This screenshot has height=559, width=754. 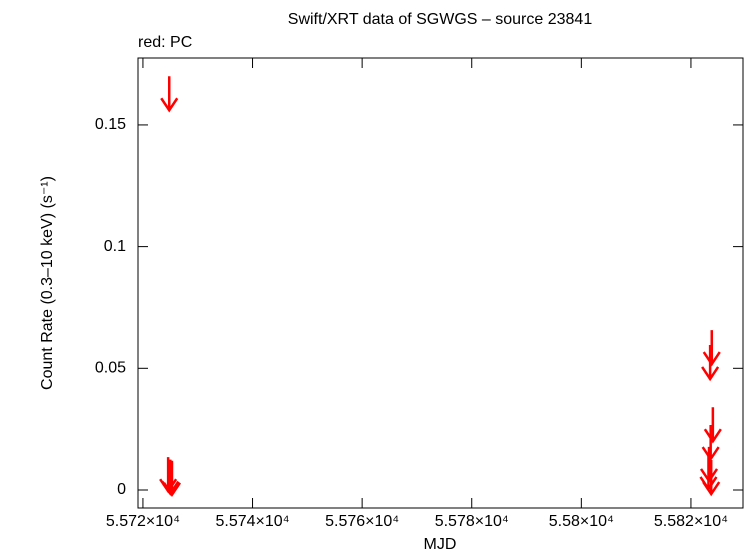 What do you see at coordinates (691, 521) in the screenshot?
I see `x-tick-label: 5.582×10⁴` at bounding box center [691, 521].